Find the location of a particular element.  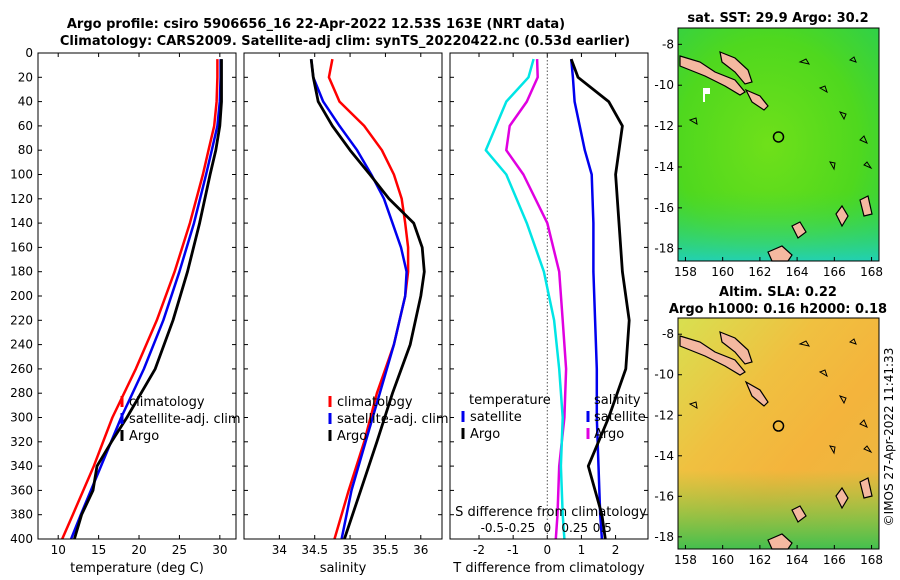

x-tick-label: 30 is located at coordinates (219, 550).